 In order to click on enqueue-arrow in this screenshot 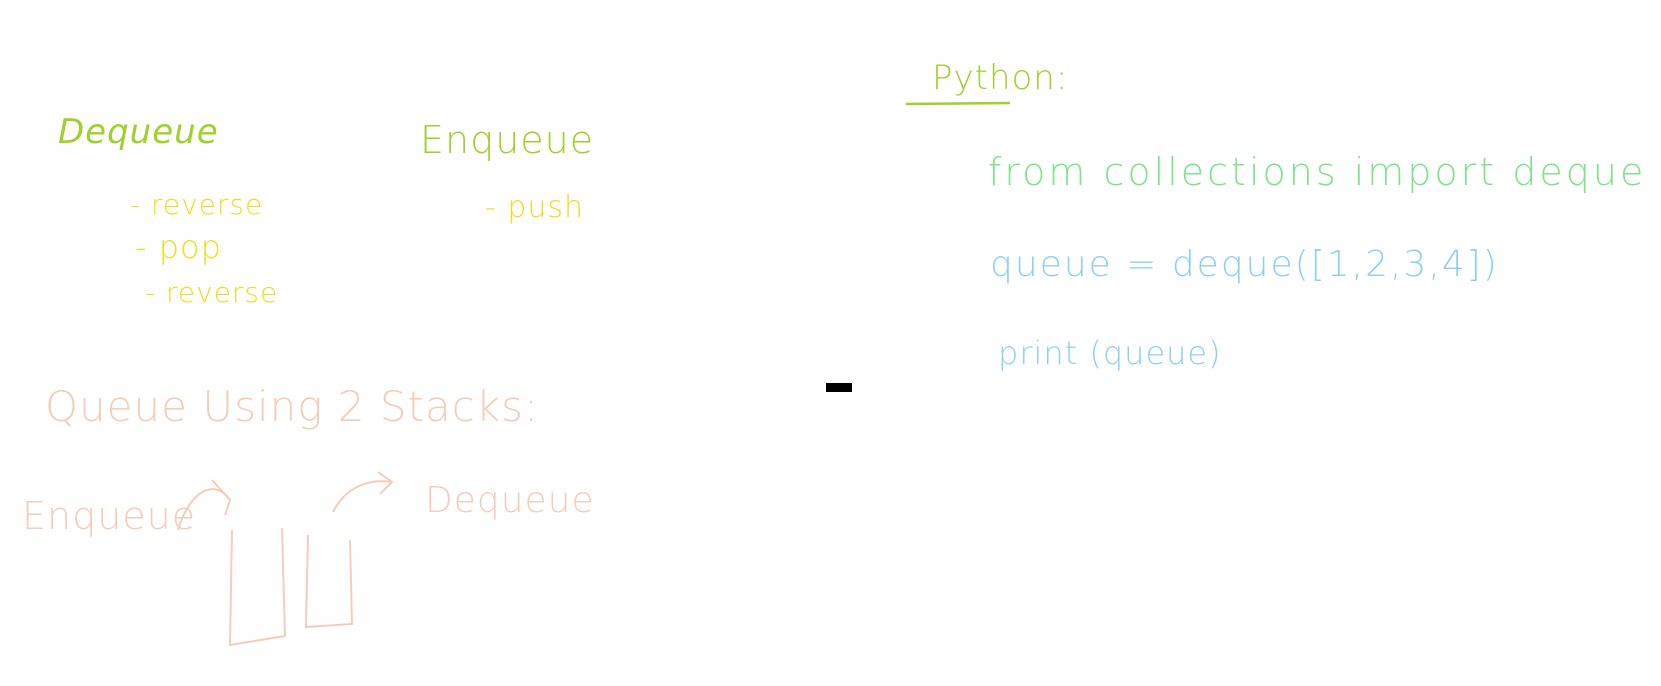, I will do `click(204, 509)`.